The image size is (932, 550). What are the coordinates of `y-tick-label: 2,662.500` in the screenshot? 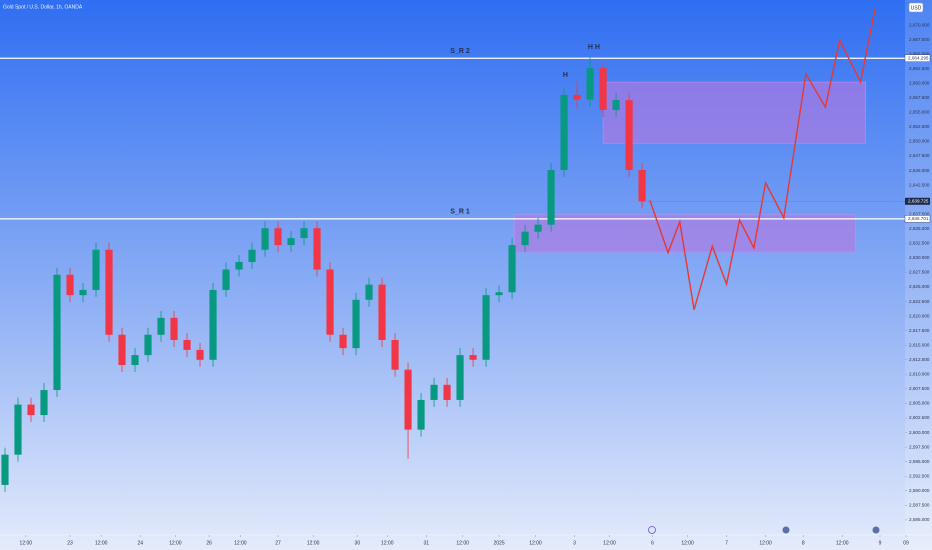 It's located at (919, 68).